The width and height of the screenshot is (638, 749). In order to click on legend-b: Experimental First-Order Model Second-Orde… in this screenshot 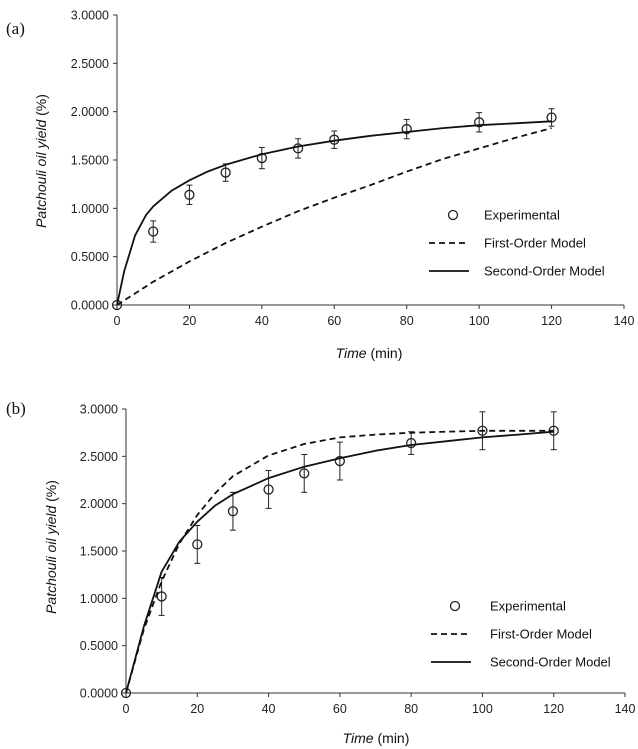, I will do `click(521, 634)`.